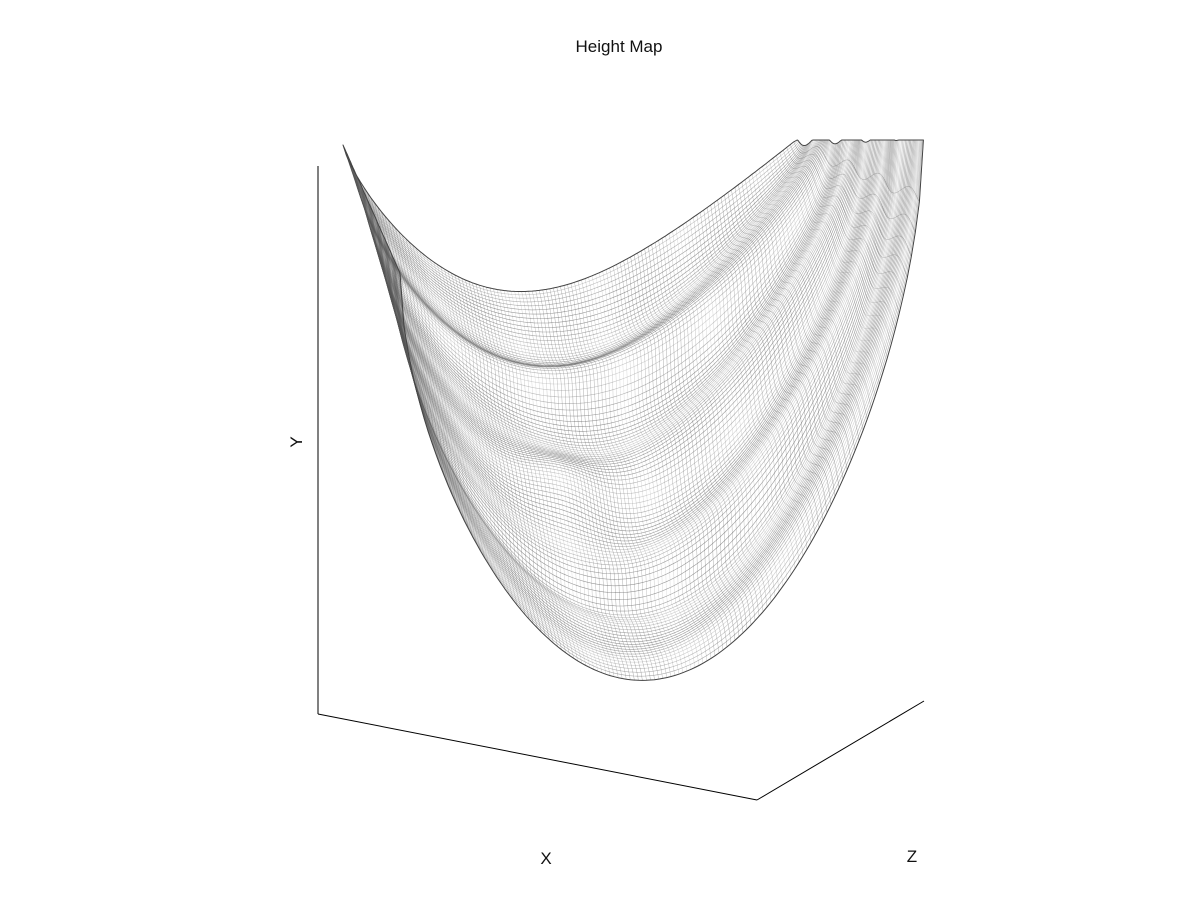  I want to click on z-axis-line, so click(840, 750).